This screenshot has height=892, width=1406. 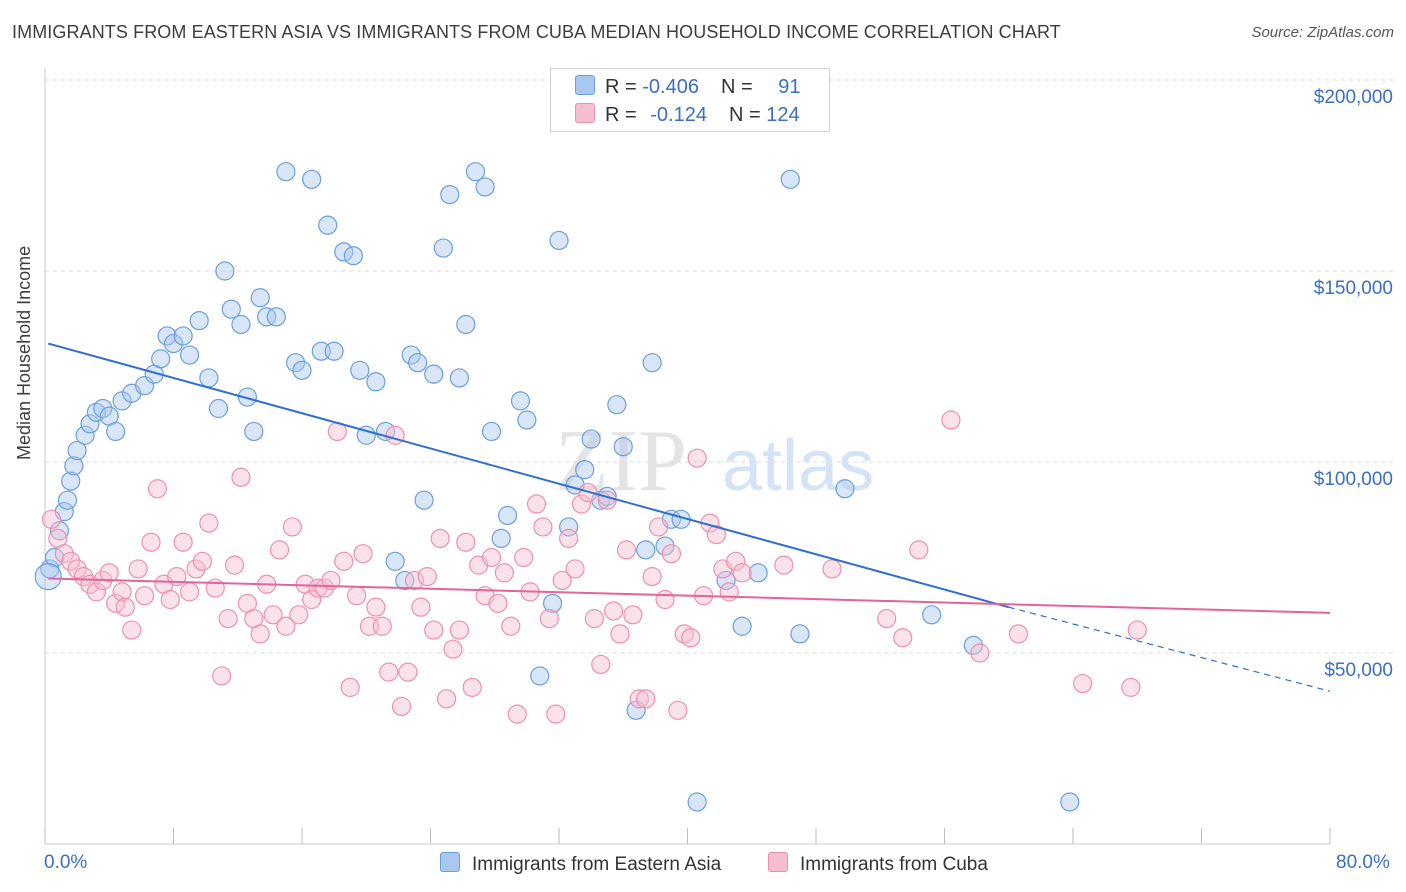 I want to click on x-tick-label-min: 0.0%, so click(x=66, y=862).